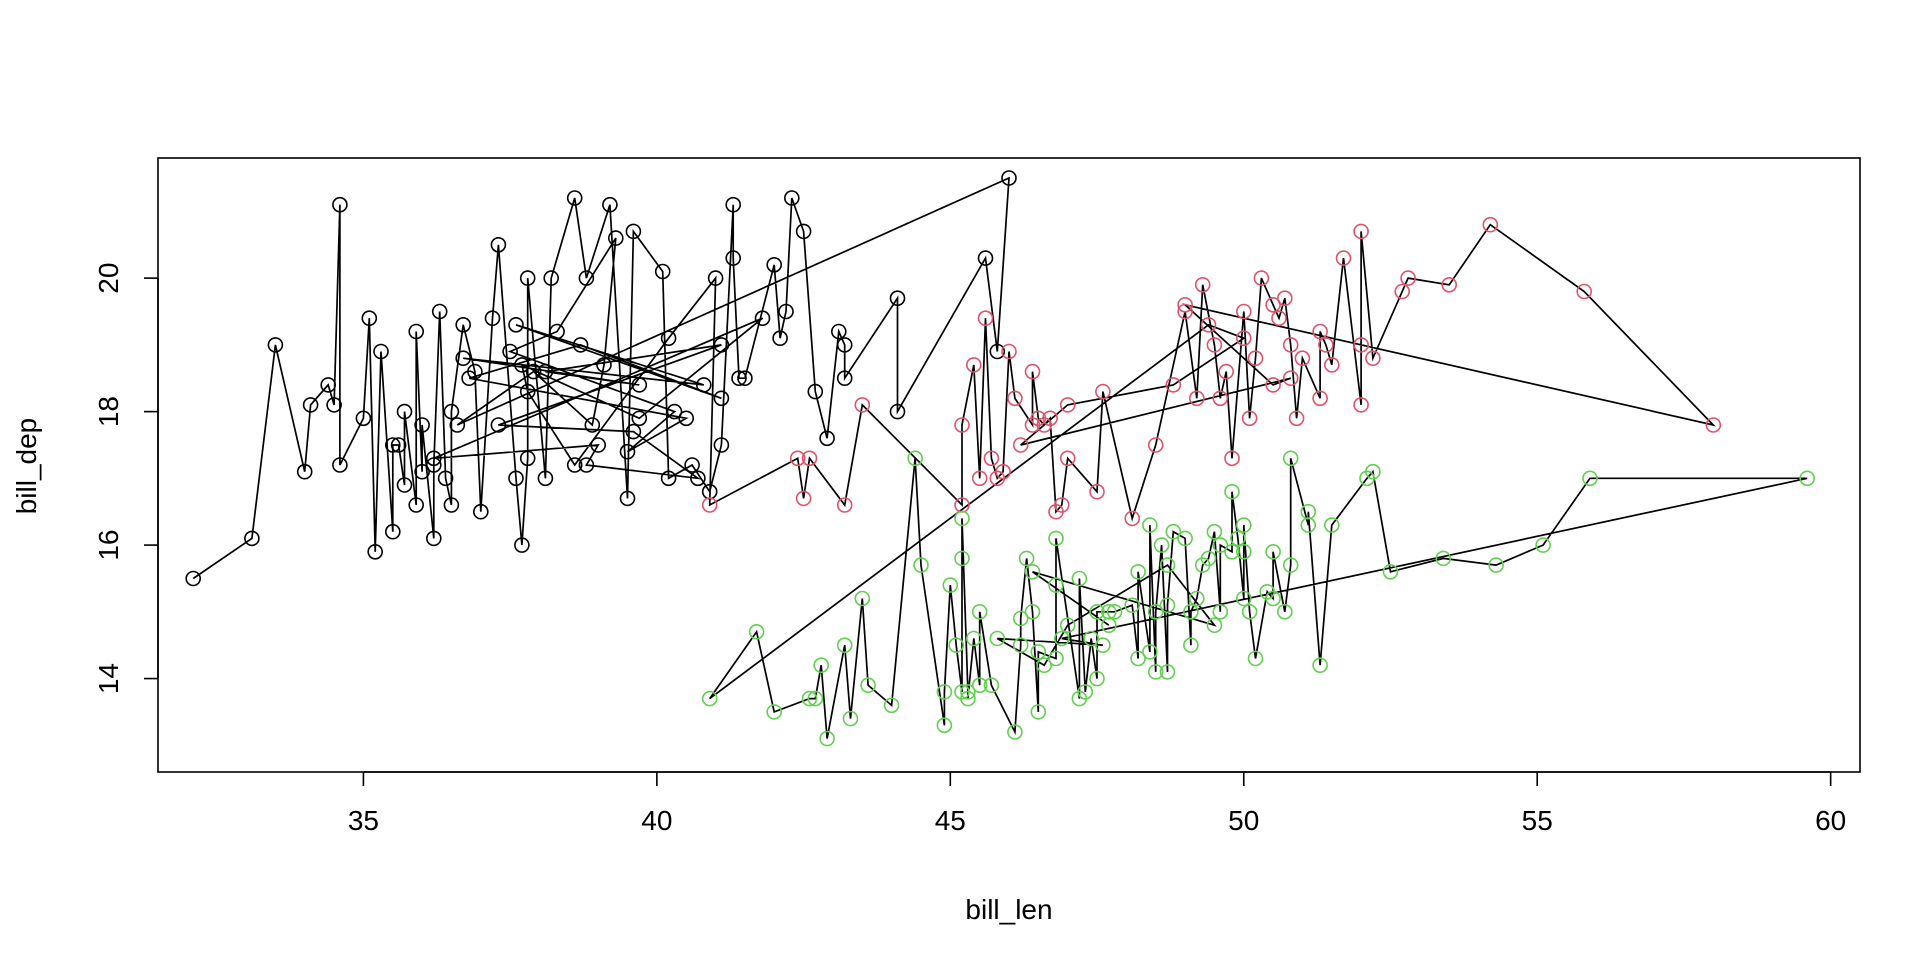  Describe the element at coordinates (108, 278) in the screenshot. I see `y-tick-label: 20` at that location.